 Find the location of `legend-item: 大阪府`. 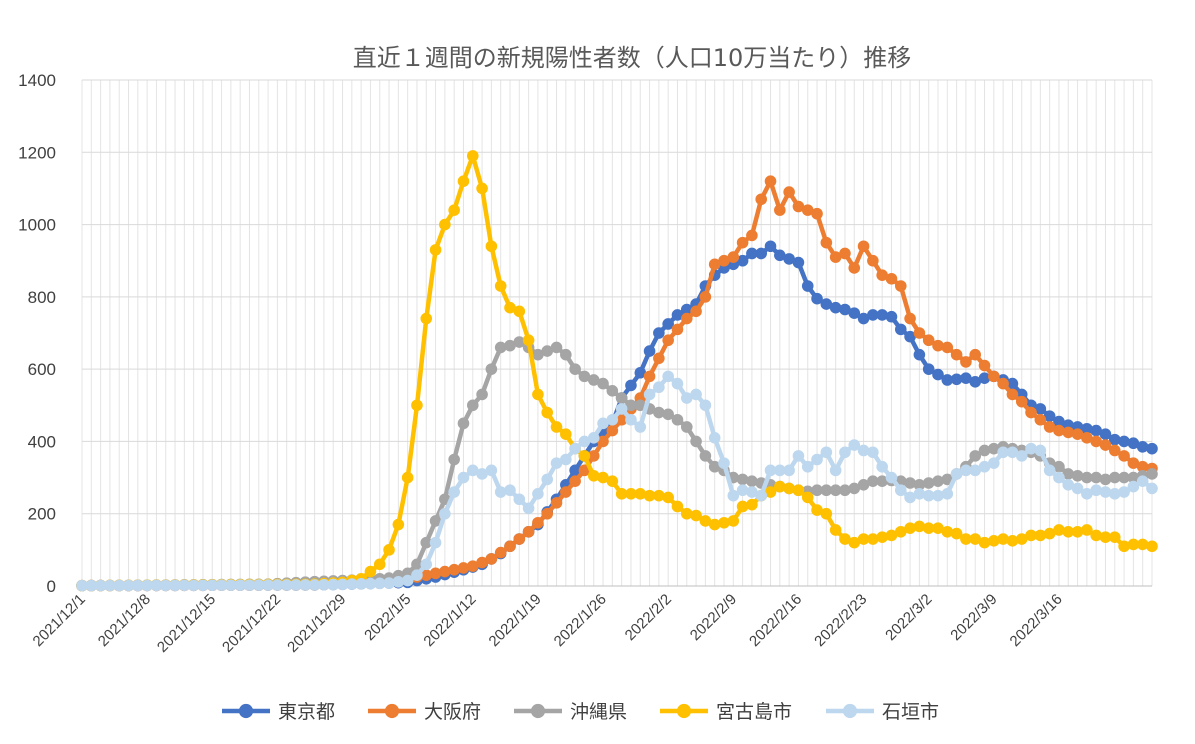

legend-item: 大阪府 is located at coordinates (424, 712).